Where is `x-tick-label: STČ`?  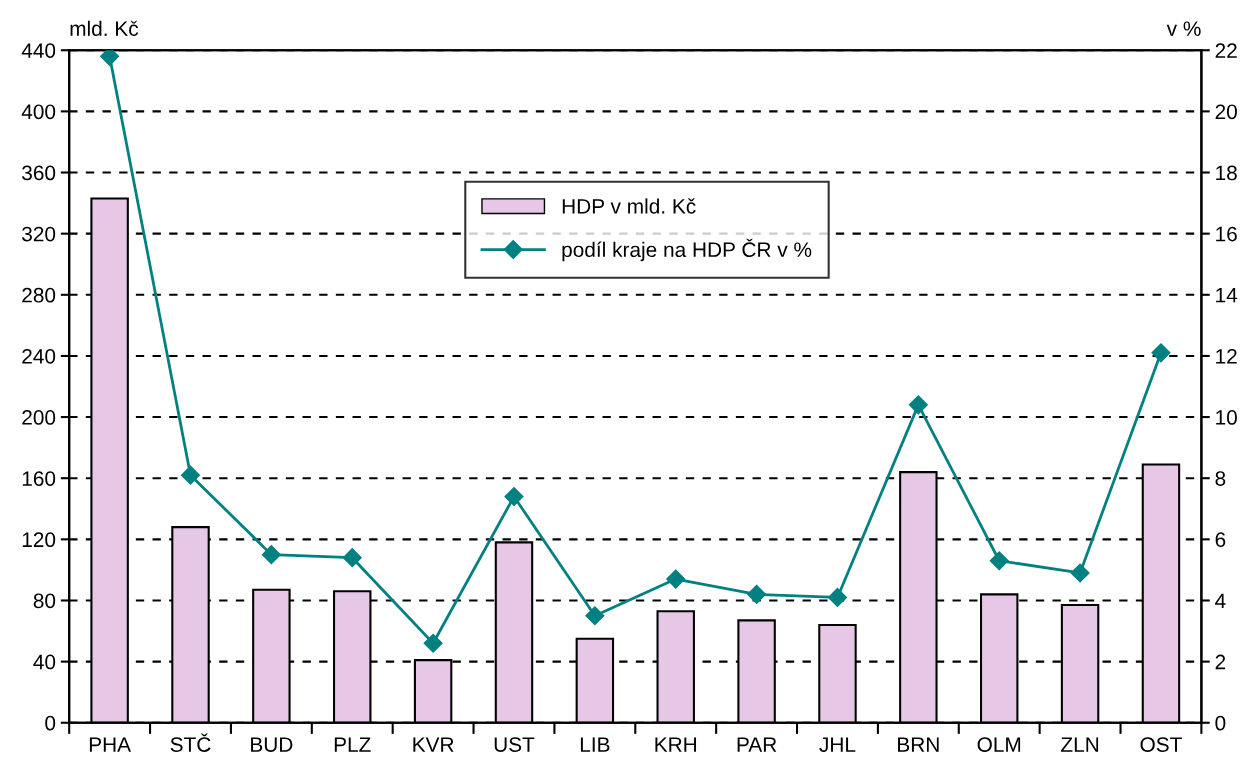 x-tick-label: STČ is located at coordinates (190, 742).